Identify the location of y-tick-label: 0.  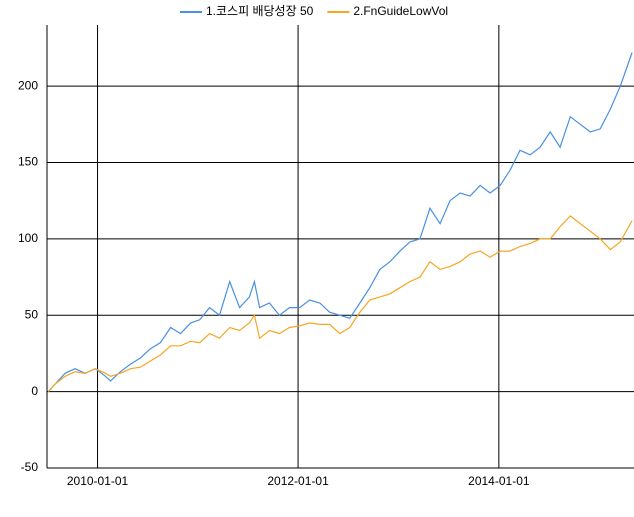
(34, 391).